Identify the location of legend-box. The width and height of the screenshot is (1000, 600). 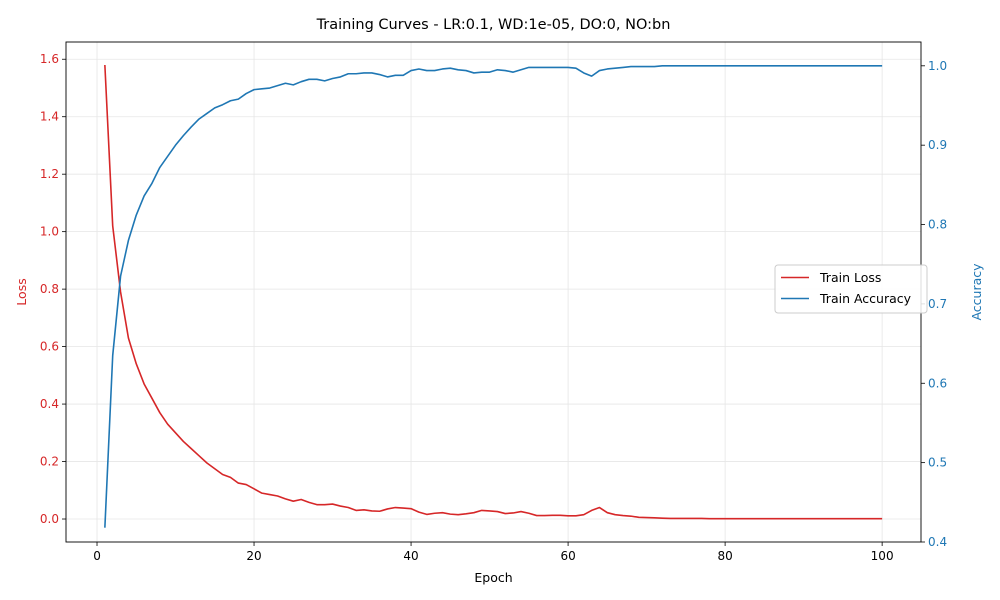
(851, 289).